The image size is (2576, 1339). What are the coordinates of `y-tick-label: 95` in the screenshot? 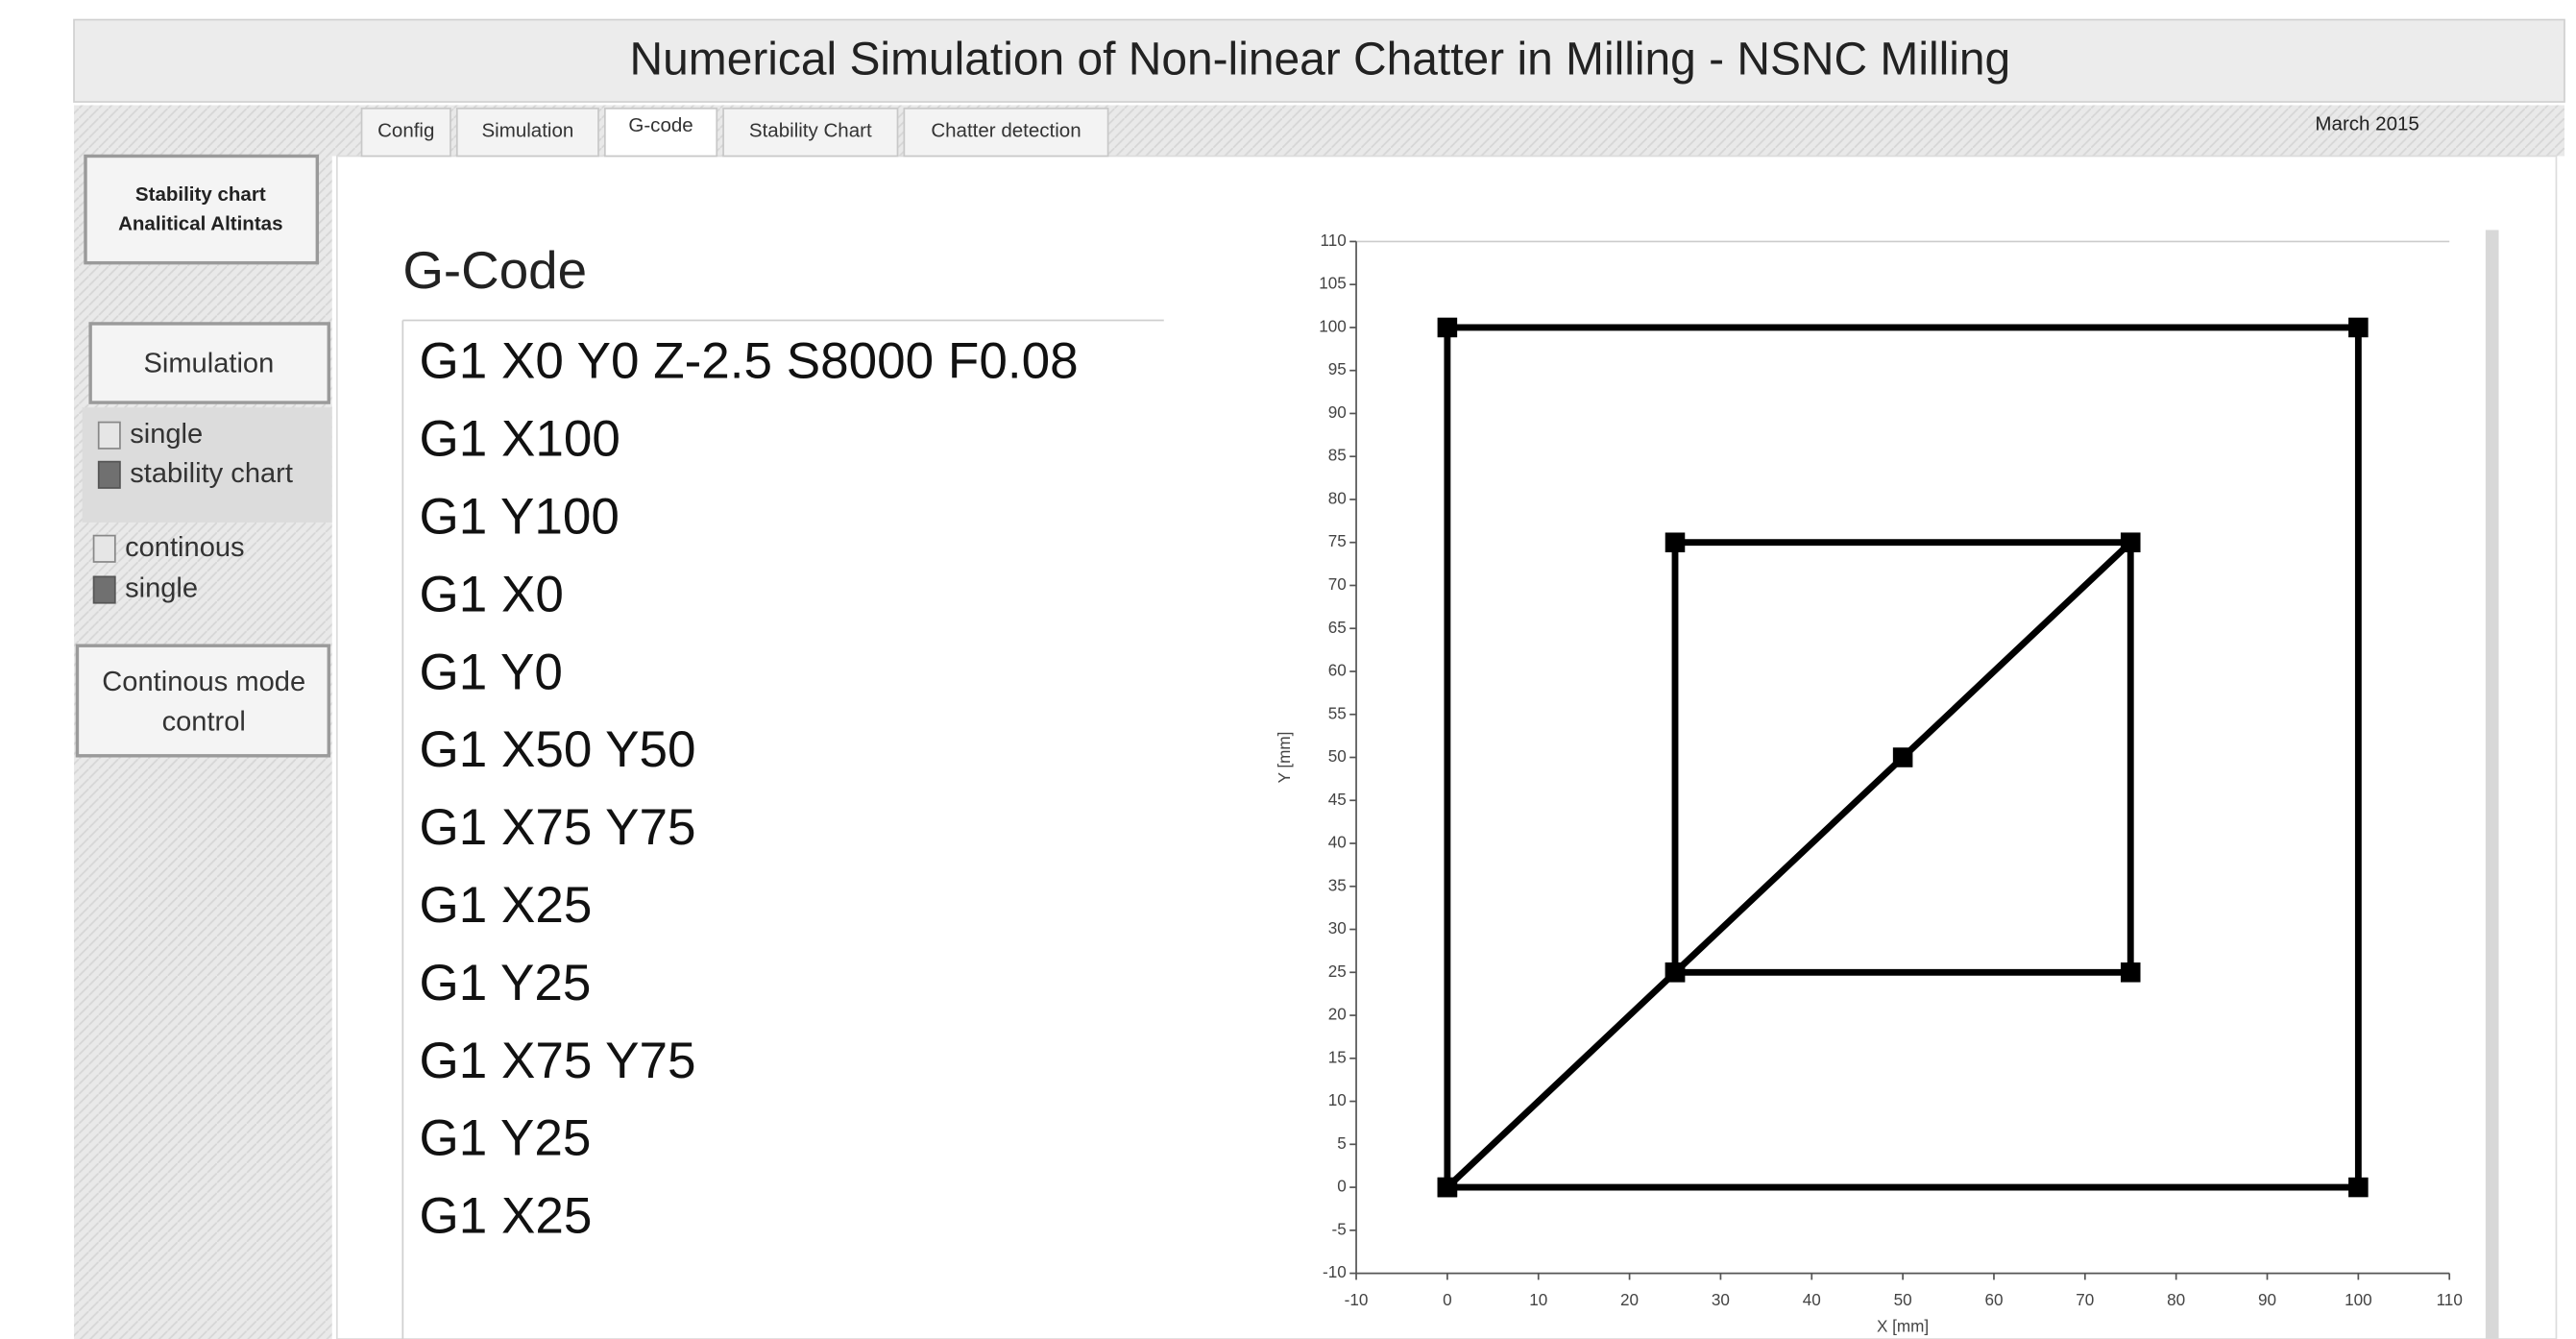 It's located at (1337, 369).